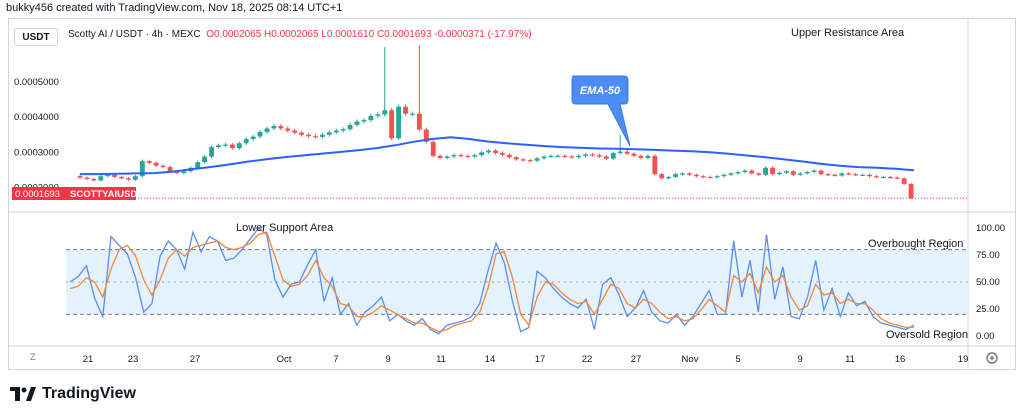 This screenshot has height=417, width=1024. Describe the element at coordinates (985, 336) in the screenshot. I see `oscillator-tick-label: 0.00` at that location.